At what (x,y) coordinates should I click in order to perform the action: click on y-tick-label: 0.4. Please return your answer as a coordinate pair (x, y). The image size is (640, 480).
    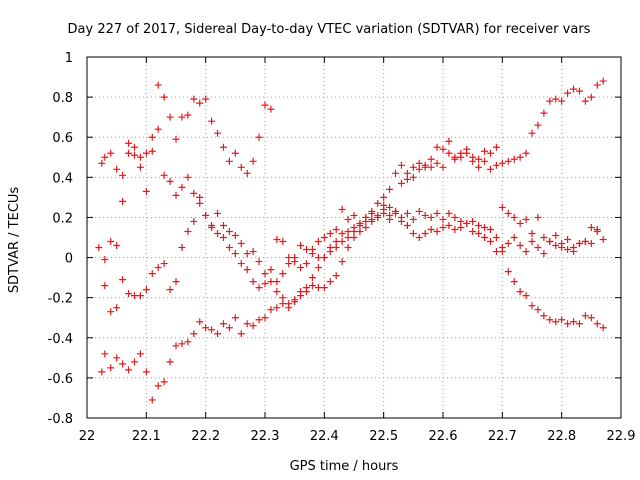
    Looking at the image, I should click on (62, 178).